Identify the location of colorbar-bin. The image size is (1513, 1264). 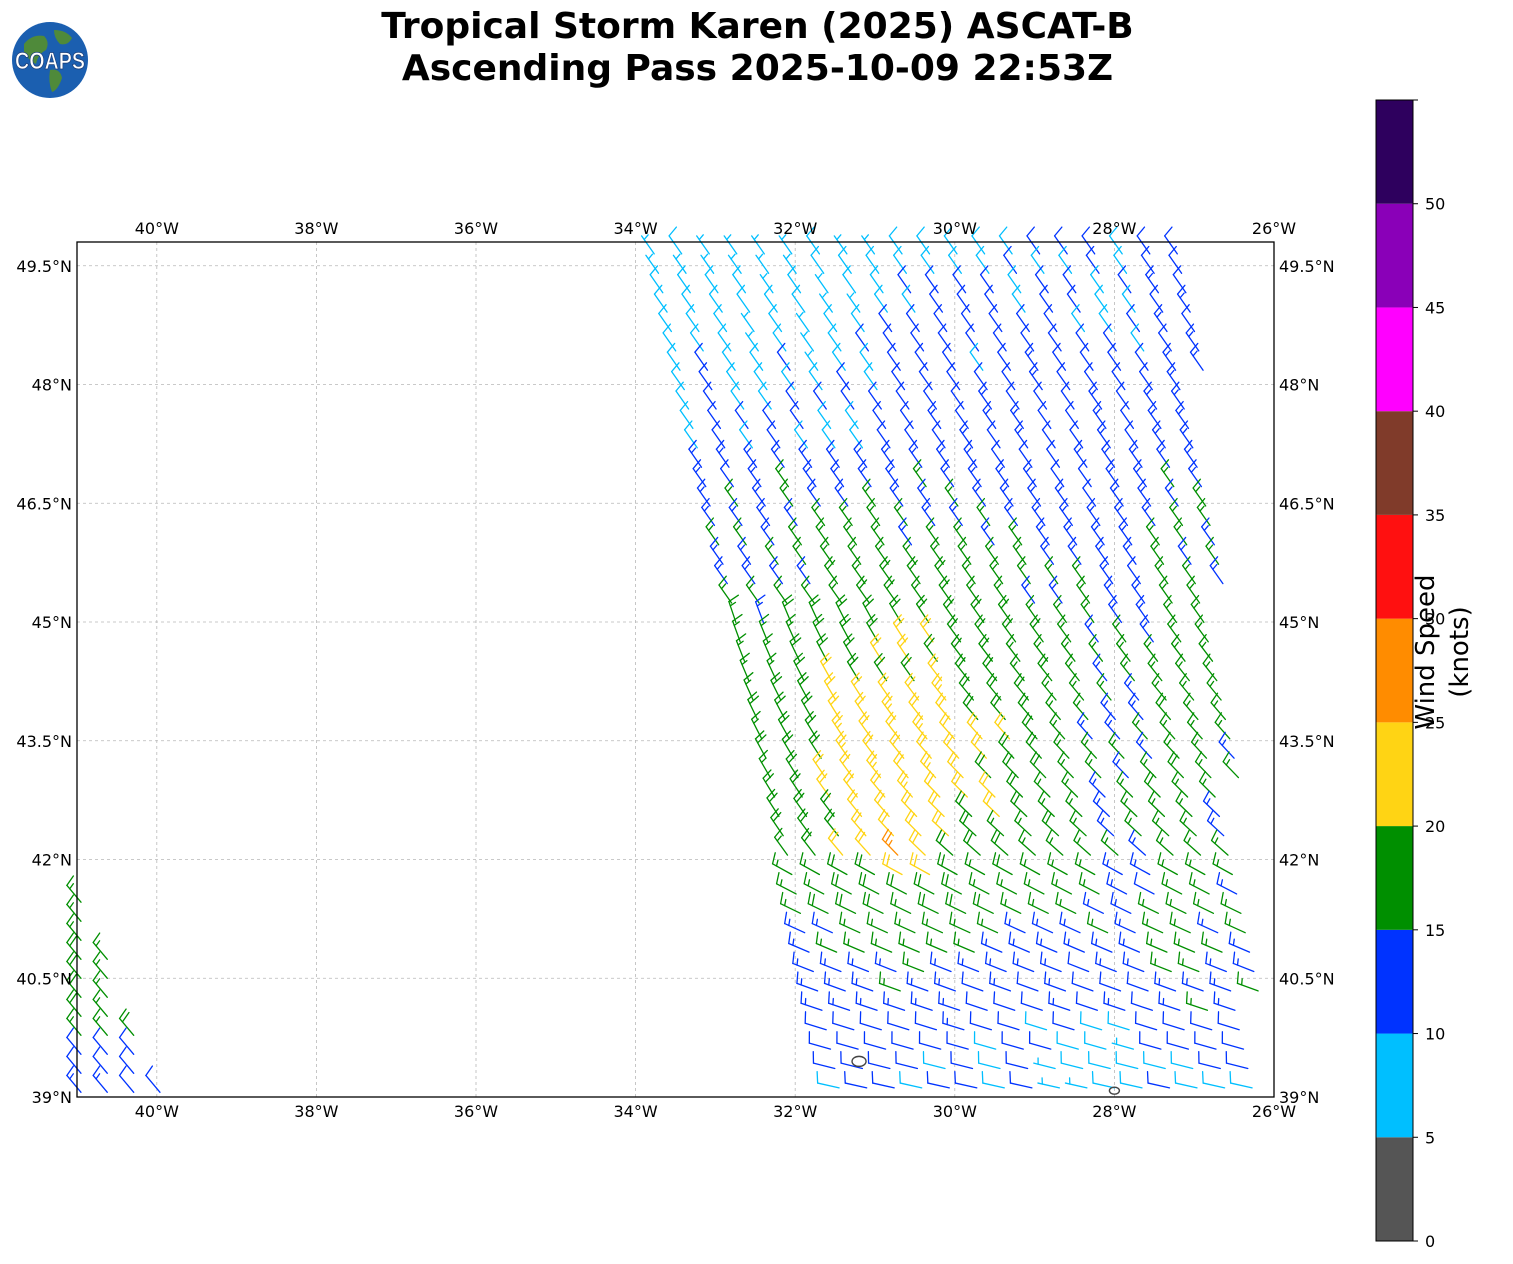
(1394, 359).